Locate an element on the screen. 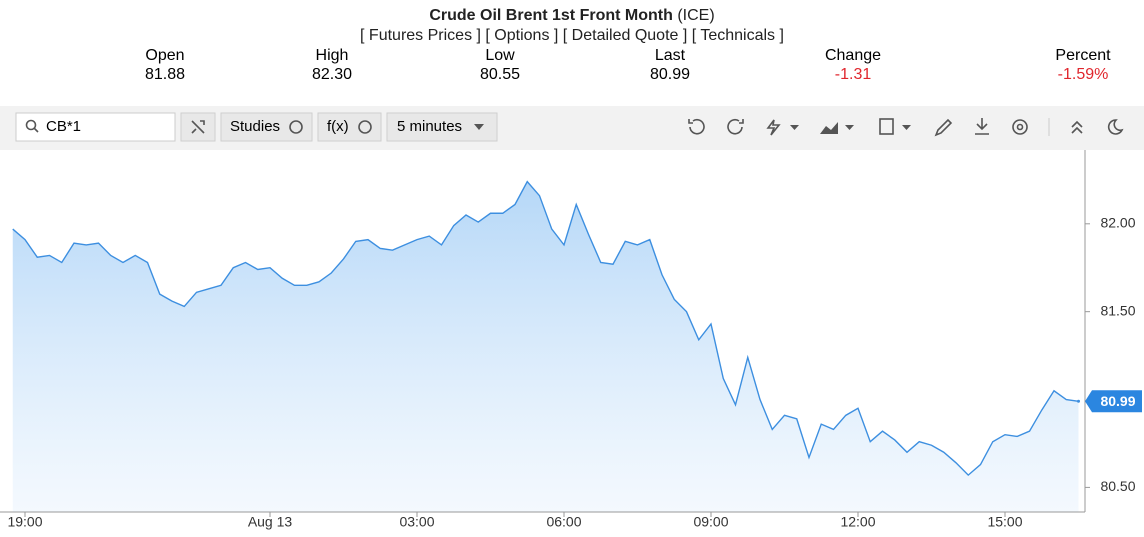  x-tick-label: Aug 13 is located at coordinates (270, 522).